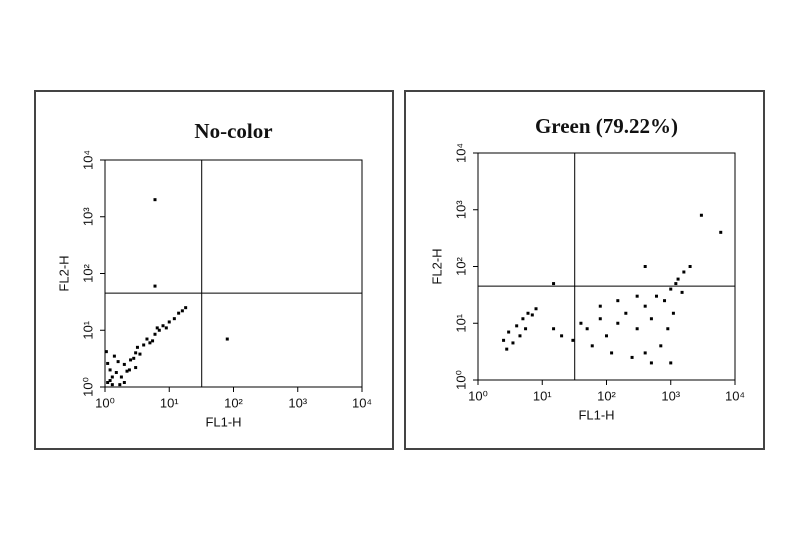 This screenshot has height=535, width=800. Describe the element at coordinates (606, 395) in the screenshot. I see `x-tick-label: 10²` at that location.